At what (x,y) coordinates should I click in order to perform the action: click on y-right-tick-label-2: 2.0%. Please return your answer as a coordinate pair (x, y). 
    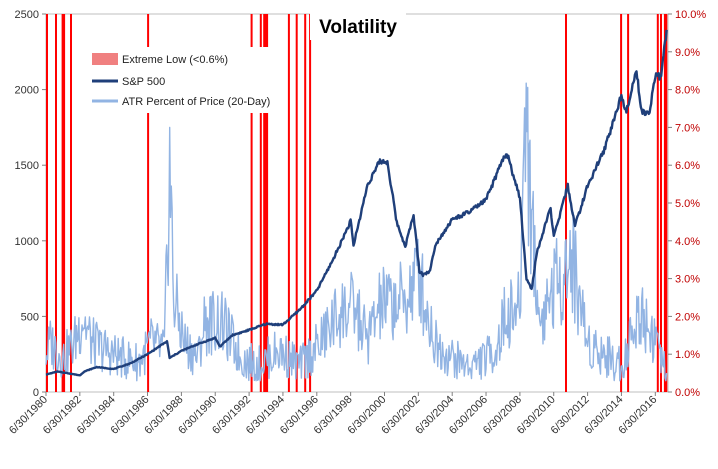
    Looking at the image, I should click on (687, 317).